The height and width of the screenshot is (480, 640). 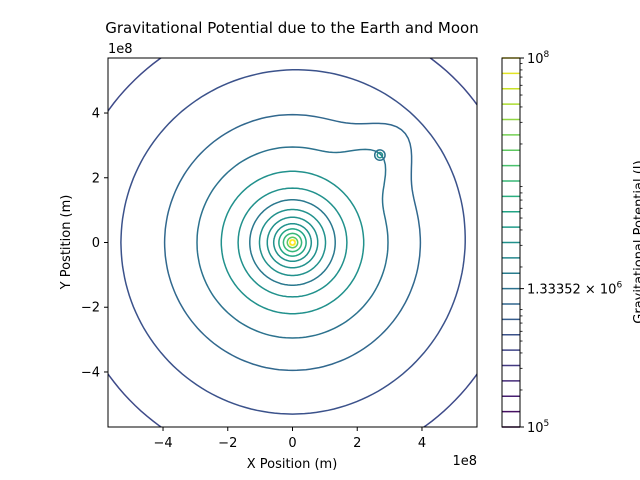 What do you see at coordinates (162, 443) in the screenshot?
I see `x-tick-label: −4` at bounding box center [162, 443].